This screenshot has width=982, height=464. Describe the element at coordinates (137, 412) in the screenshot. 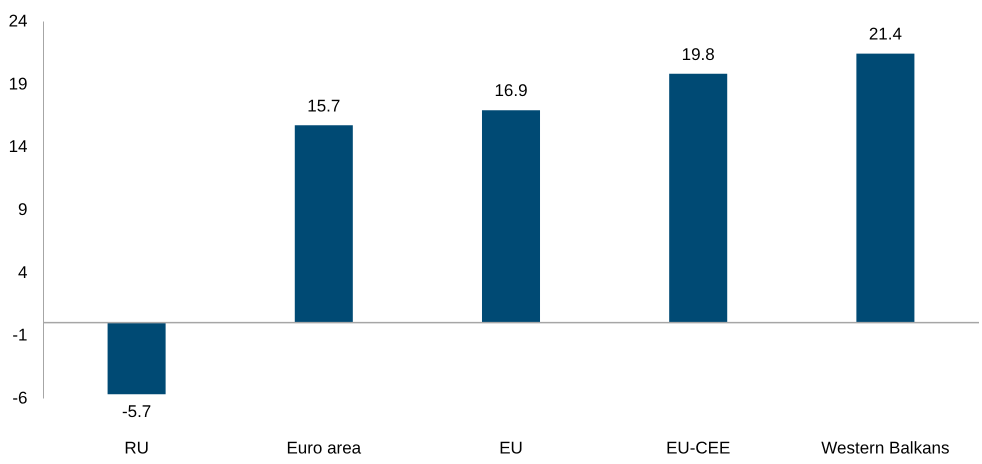

I see `data-label: -5.7` at that location.